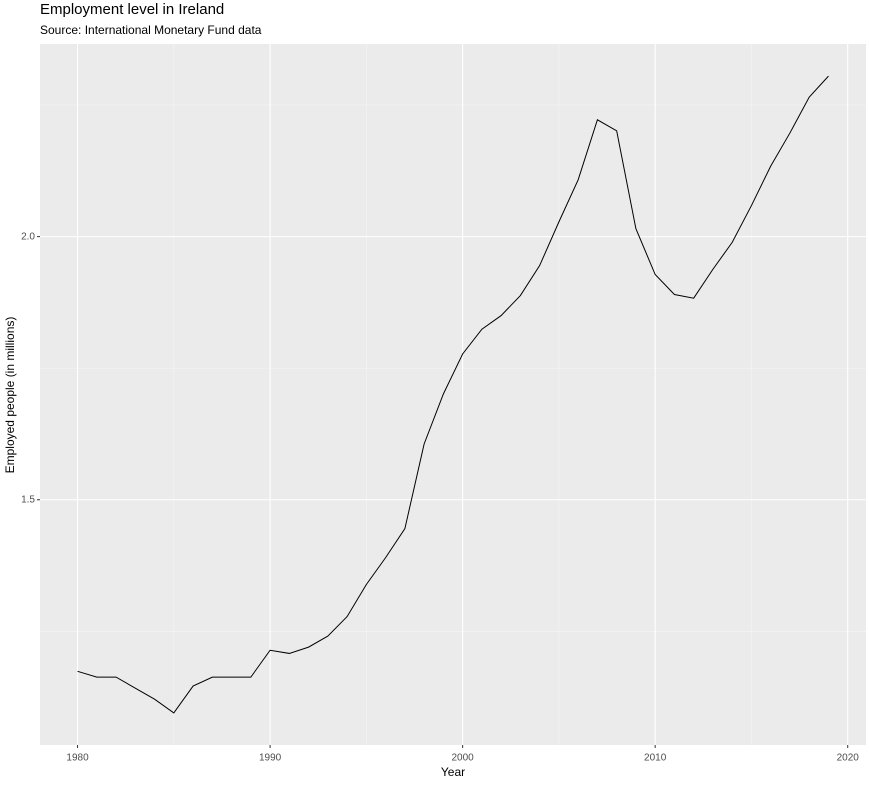 The height and width of the screenshot is (786, 869). I want to click on chart-title: Employment level in Ireland, so click(132, 9).